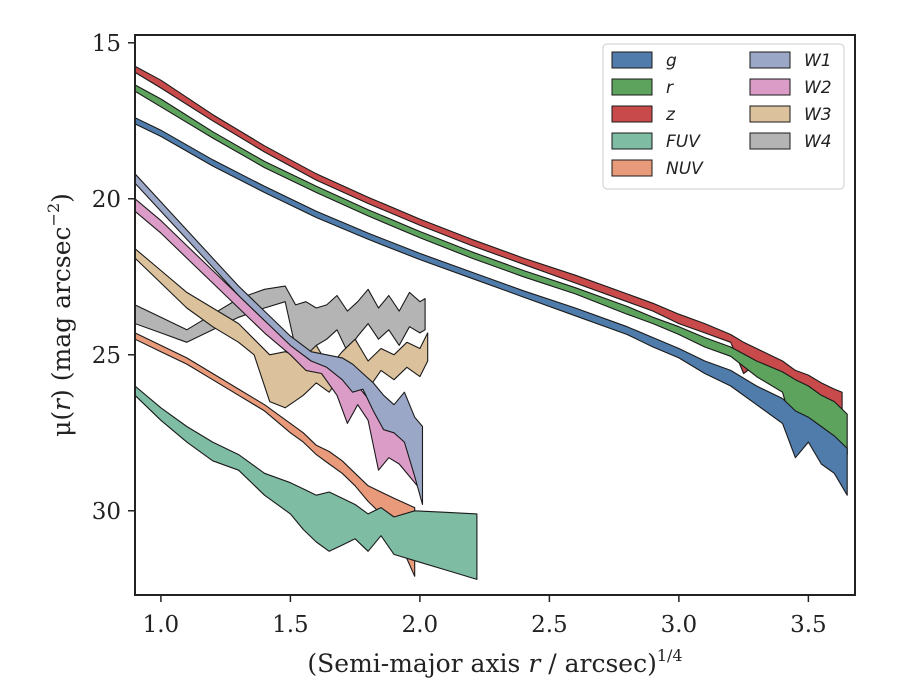 This screenshot has height=700, width=900. I want to click on legend-swatch-w2, so click(770, 87).